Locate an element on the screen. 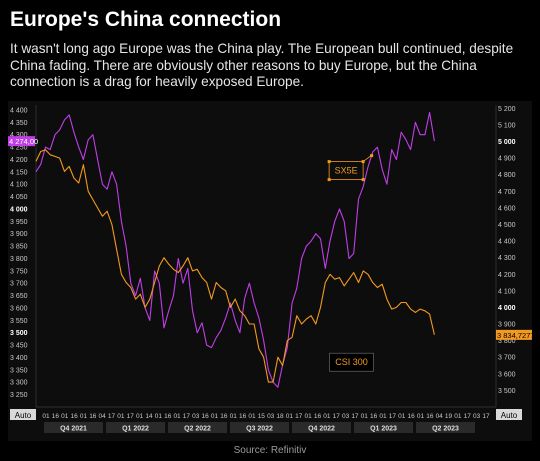 The width and height of the screenshot is (540, 461). quarter-label: Q1 2023 is located at coordinates (383, 429).